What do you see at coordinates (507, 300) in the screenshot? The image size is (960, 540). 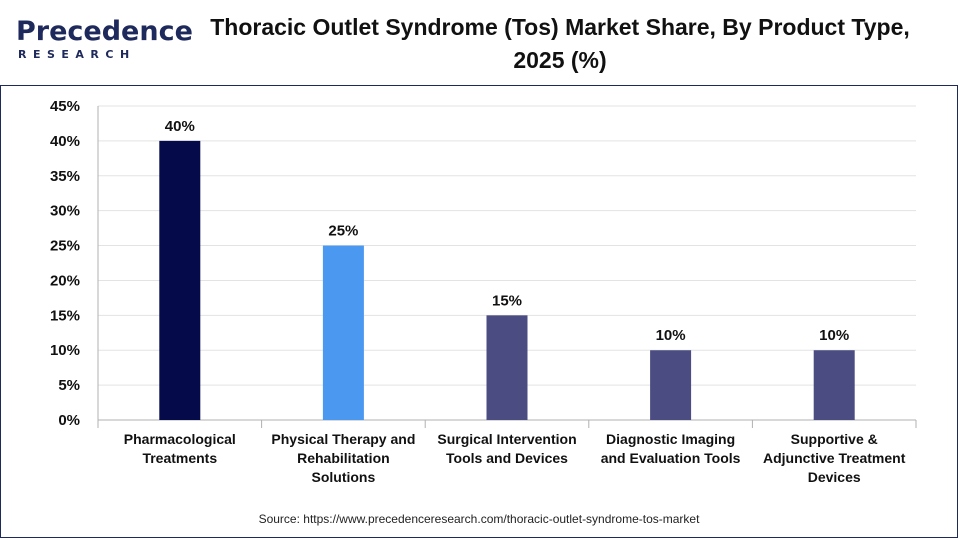 I see `data-label: 15%` at bounding box center [507, 300].